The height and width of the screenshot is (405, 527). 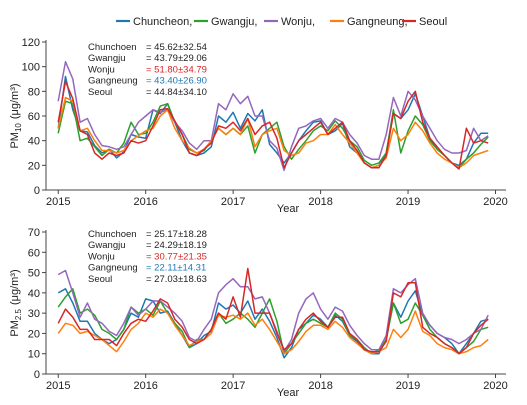 I want to click on legend-label-chuncheon: Chuncheon,, so click(x=162, y=22).